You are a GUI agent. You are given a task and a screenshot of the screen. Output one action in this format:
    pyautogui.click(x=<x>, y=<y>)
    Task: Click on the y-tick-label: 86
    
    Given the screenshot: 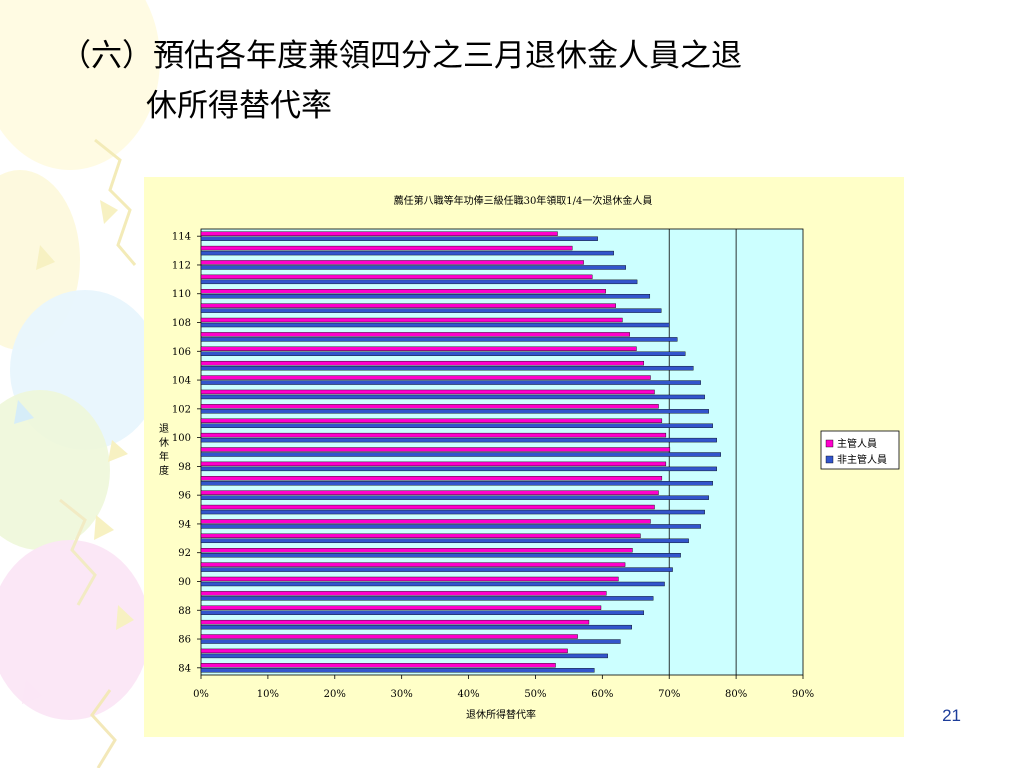 What is the action you would take?
    pyautogui.click(x=184, y=640)
    